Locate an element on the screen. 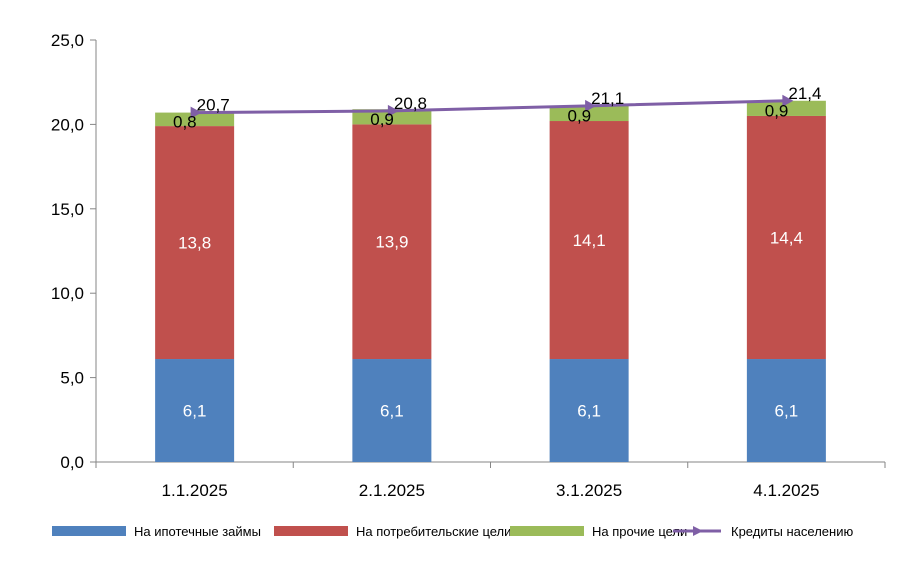  legend-label: На прочие цели is located at coordinates (639, 531).